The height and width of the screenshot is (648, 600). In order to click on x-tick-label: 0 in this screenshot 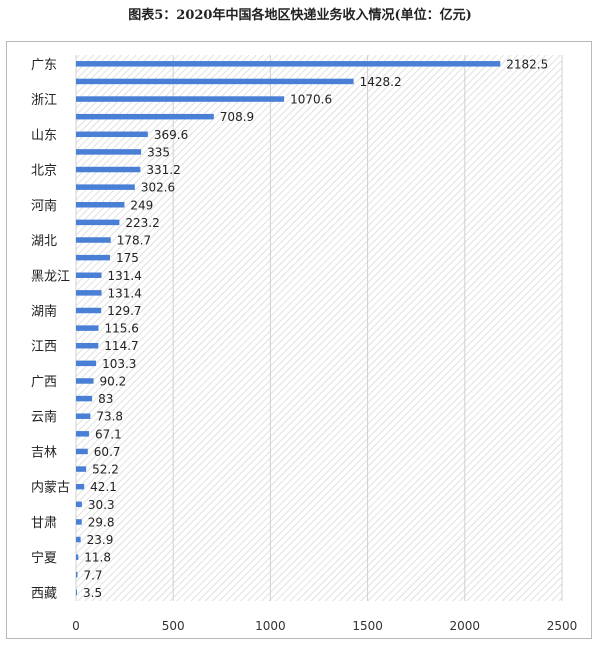, I will do `click(76, 626)`.